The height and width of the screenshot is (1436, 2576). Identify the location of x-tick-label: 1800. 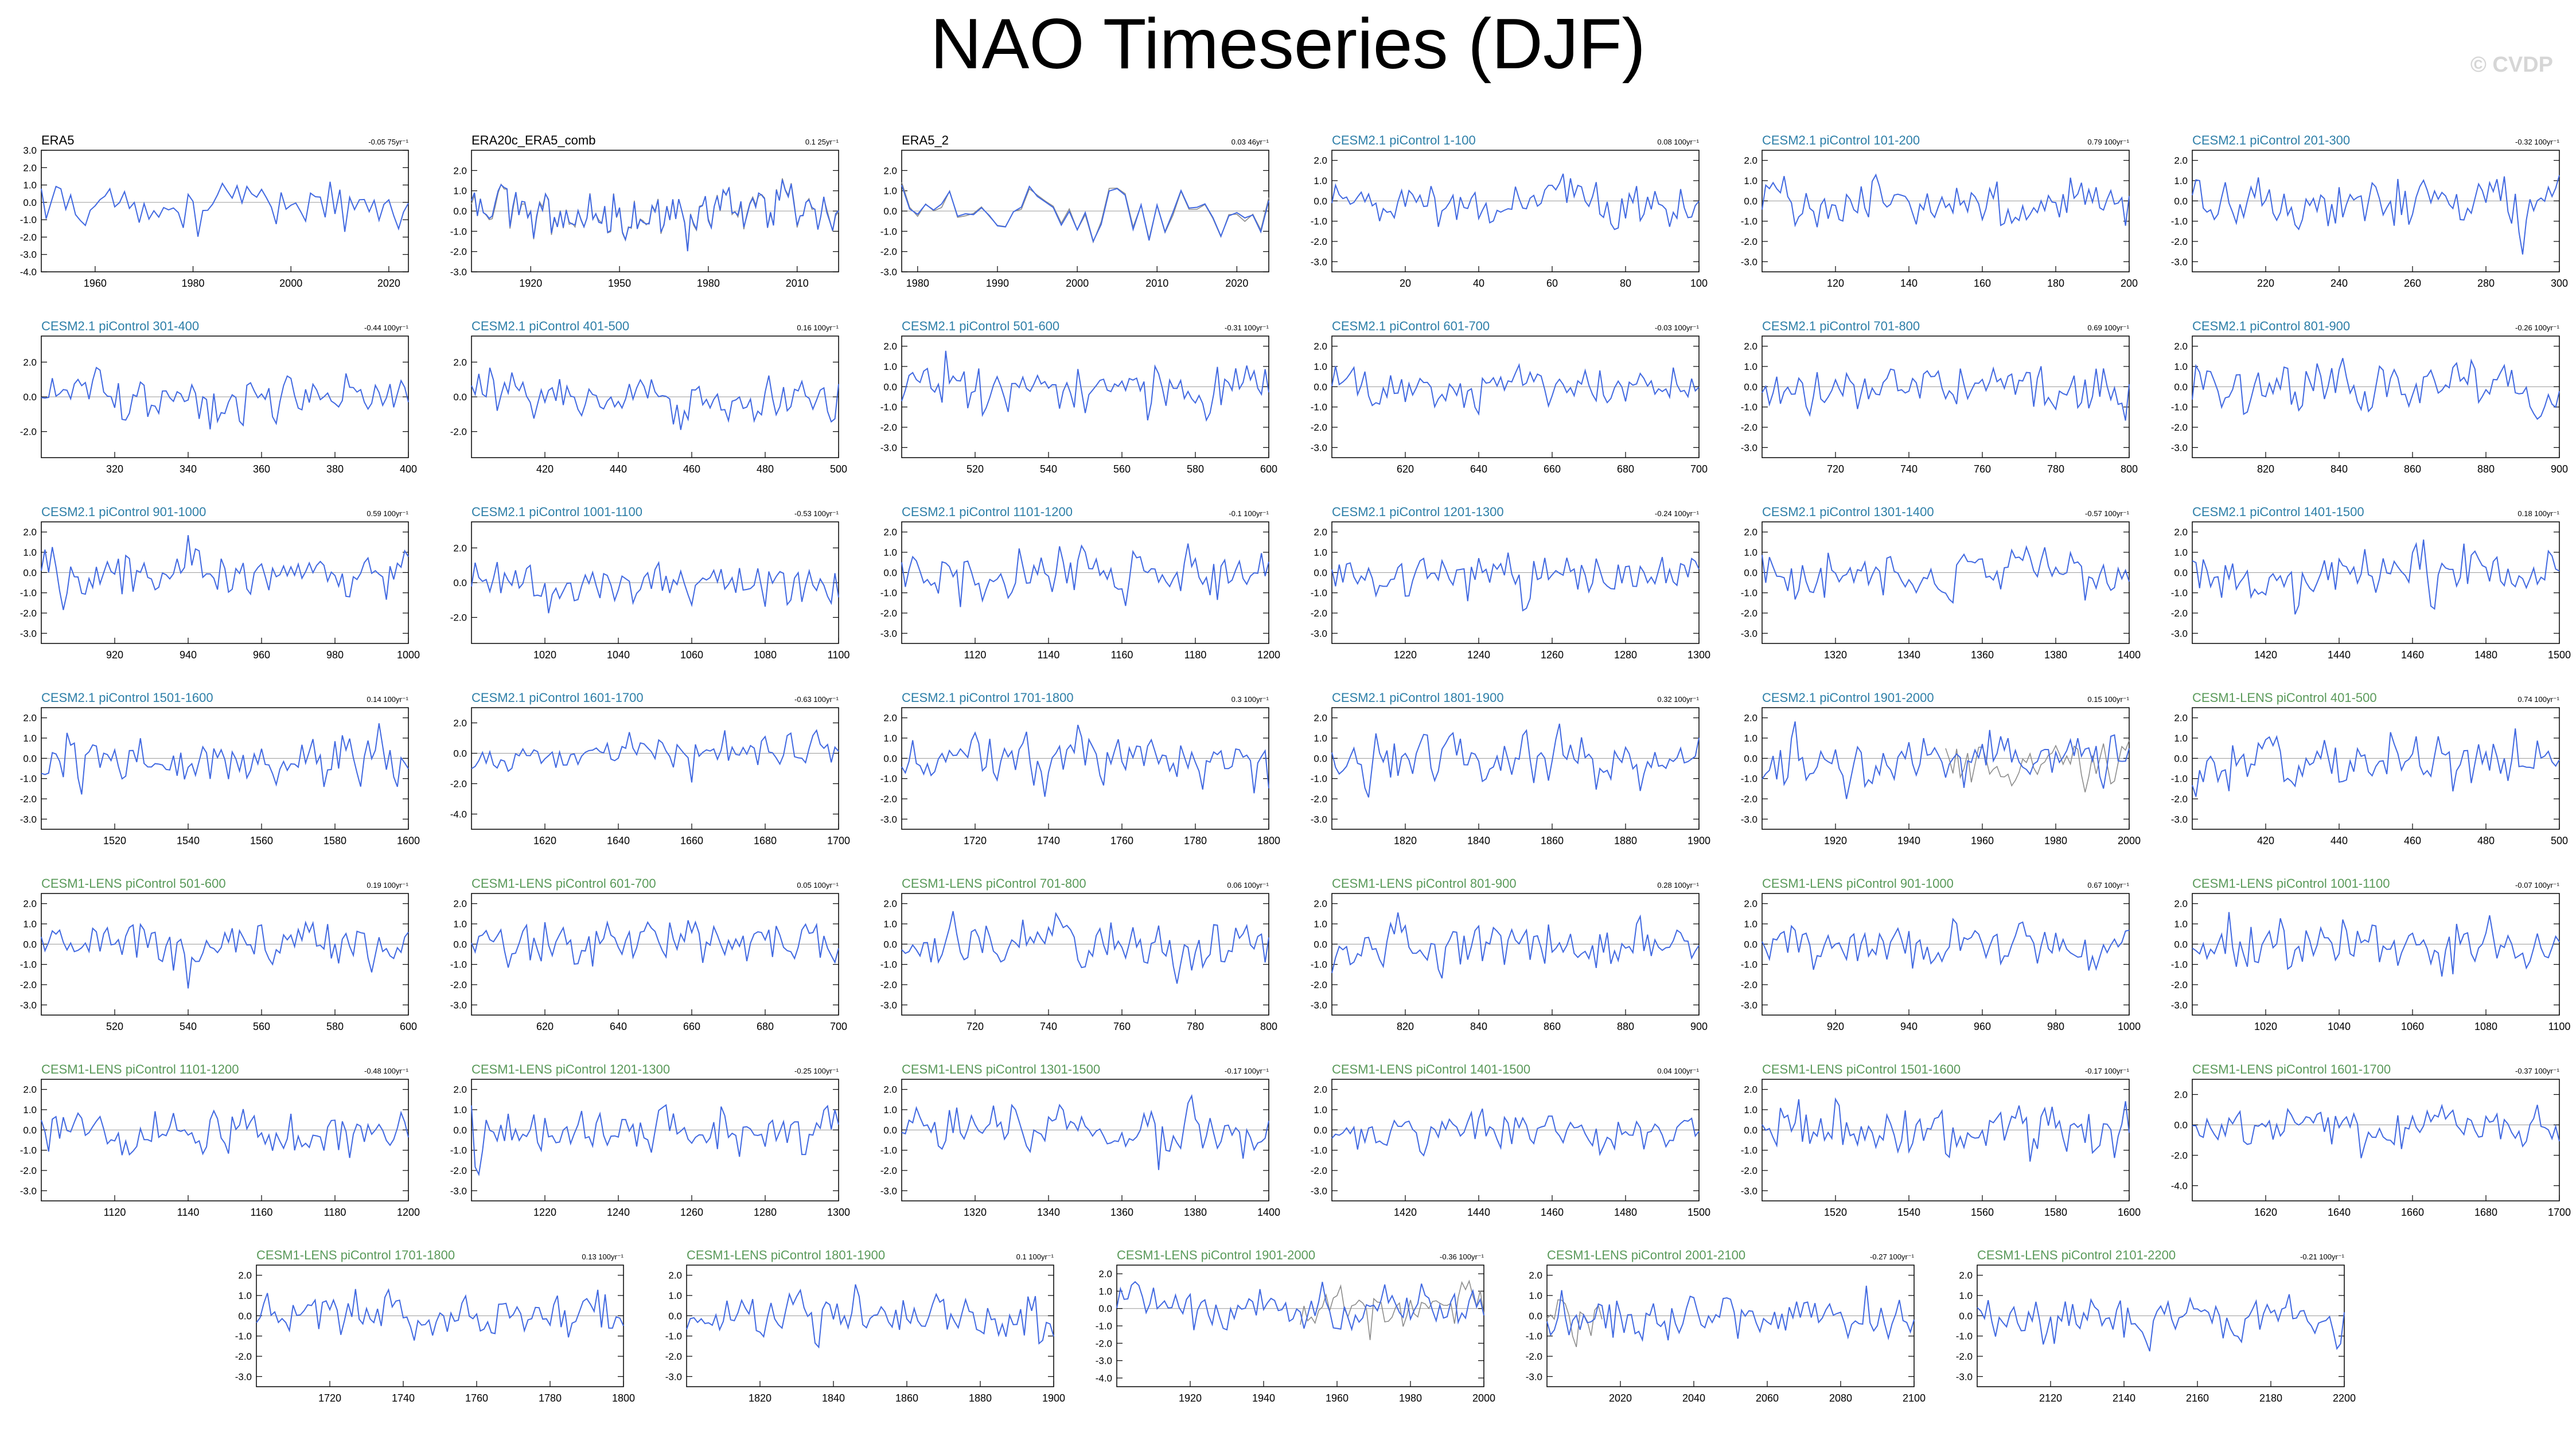
(1268, 840).